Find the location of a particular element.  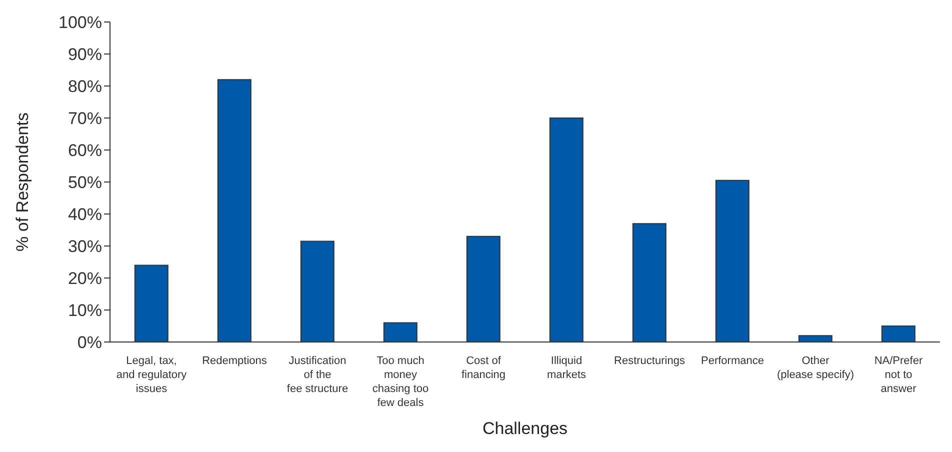

y-tick-label: 50% is located at coordinates (85, 182).